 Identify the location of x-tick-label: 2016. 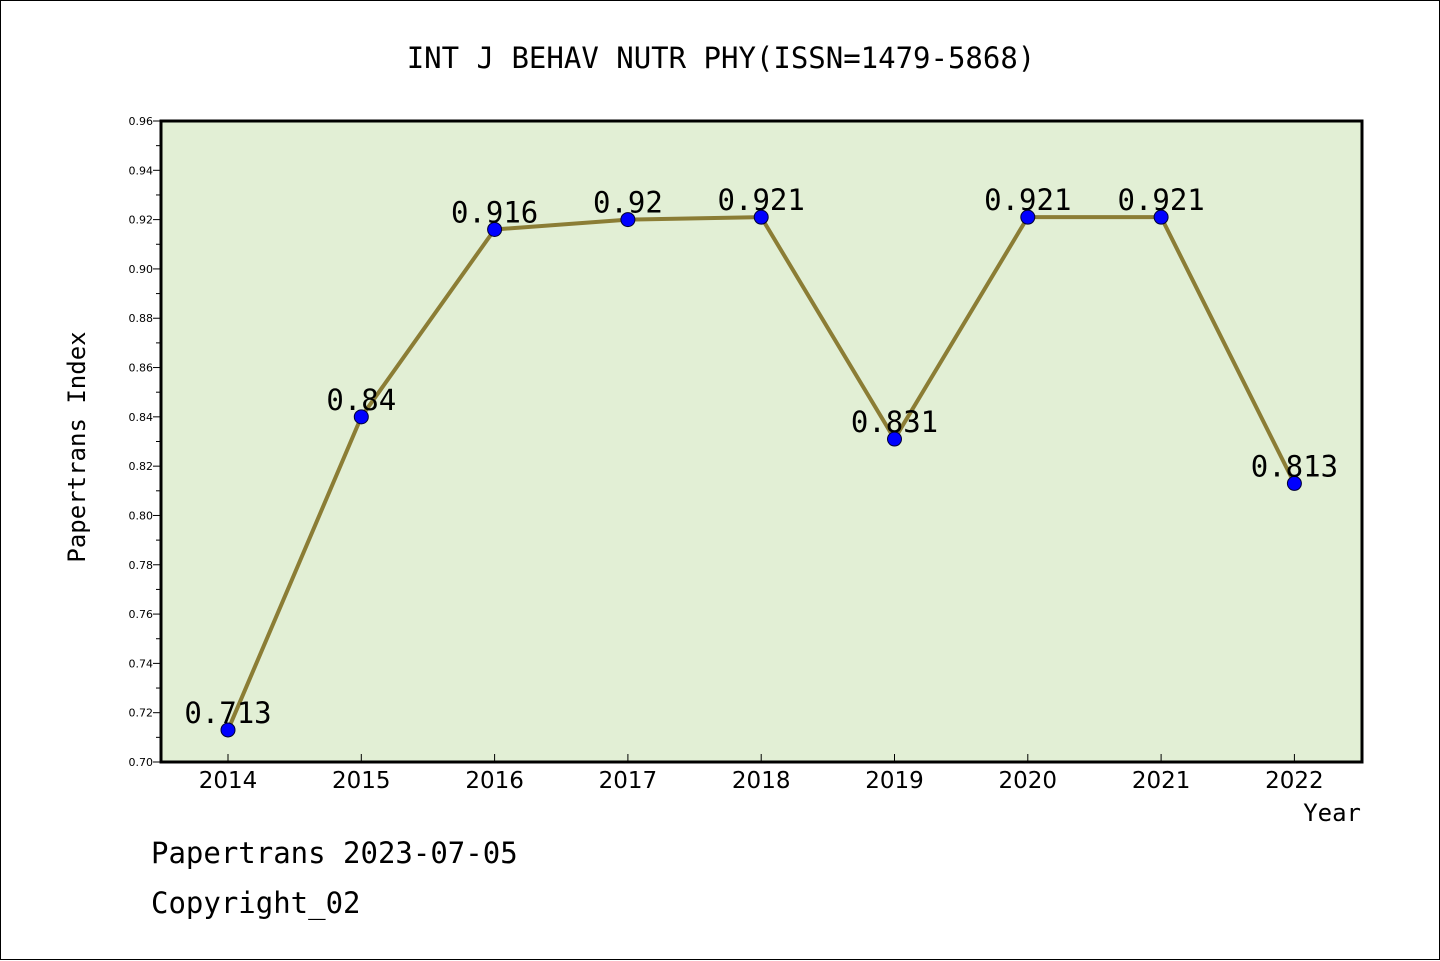
(494, 781).